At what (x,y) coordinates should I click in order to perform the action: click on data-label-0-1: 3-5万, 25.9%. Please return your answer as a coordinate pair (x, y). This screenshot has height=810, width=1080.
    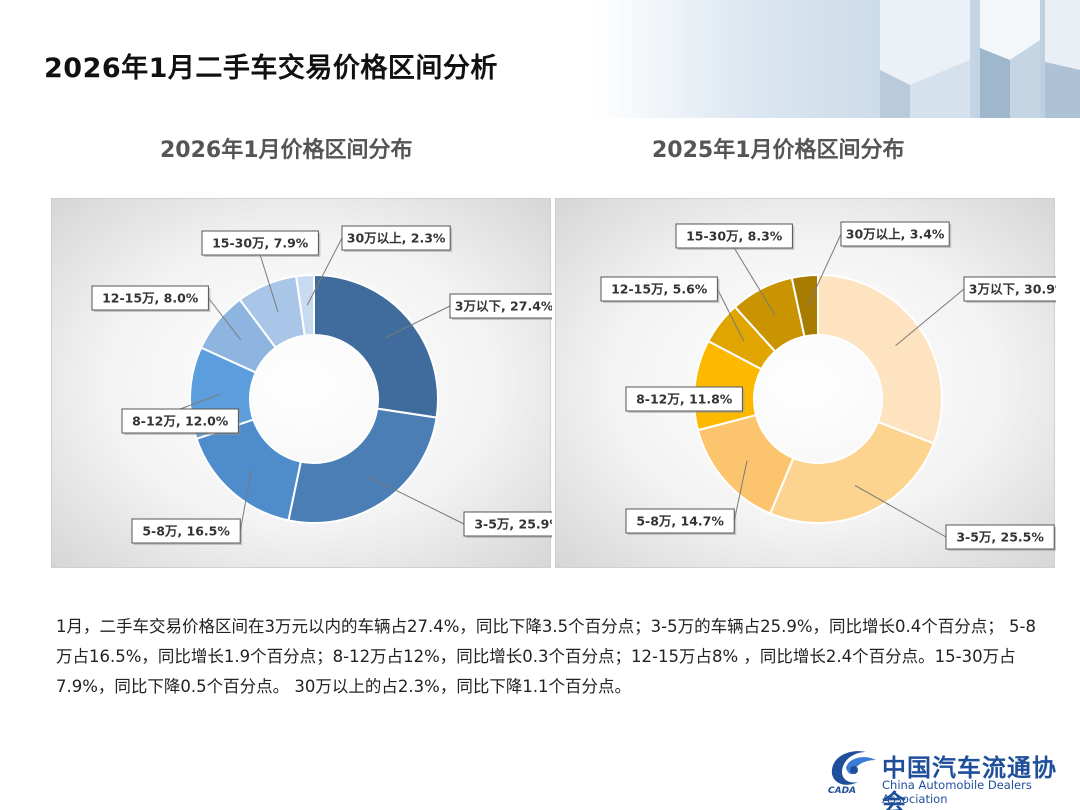
    Looking at the image, I should click on (513, 524).